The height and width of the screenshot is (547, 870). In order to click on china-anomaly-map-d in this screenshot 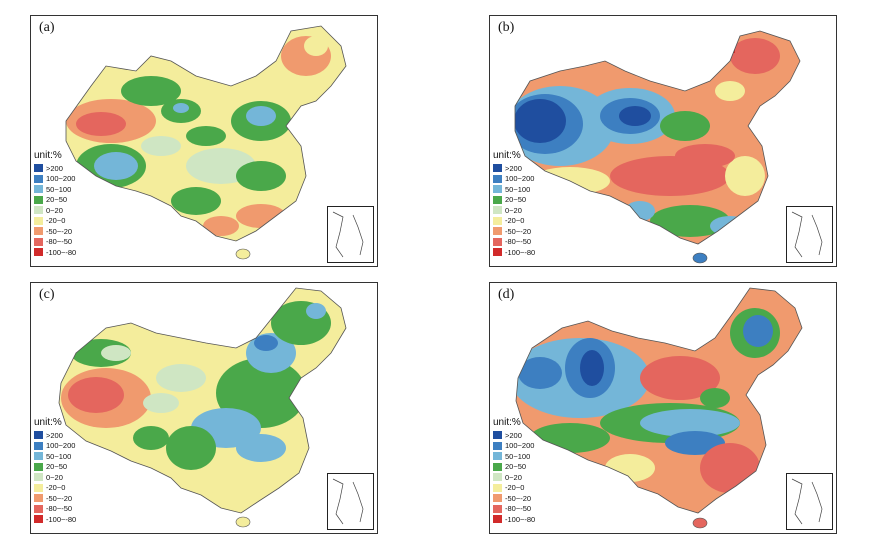, I will do `click(659, 408)`.